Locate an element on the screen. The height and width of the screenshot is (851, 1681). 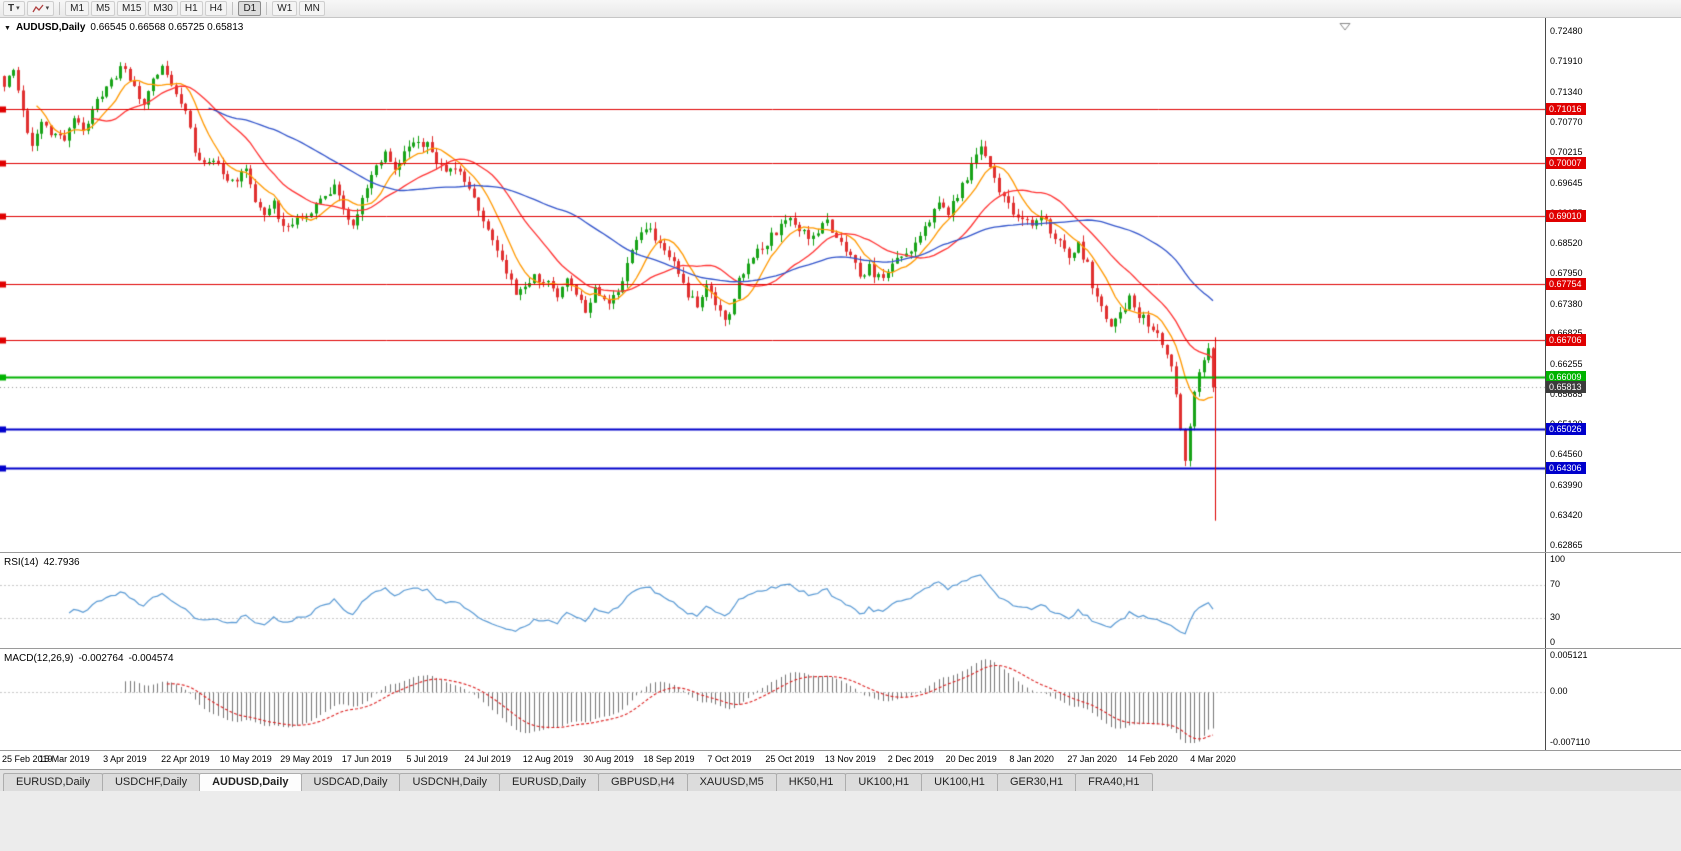
toolbar: T ▾ ▾ M1 M5 M15 M30 H1 H4 D1 W1 MN is located at coordinates (840, 9).